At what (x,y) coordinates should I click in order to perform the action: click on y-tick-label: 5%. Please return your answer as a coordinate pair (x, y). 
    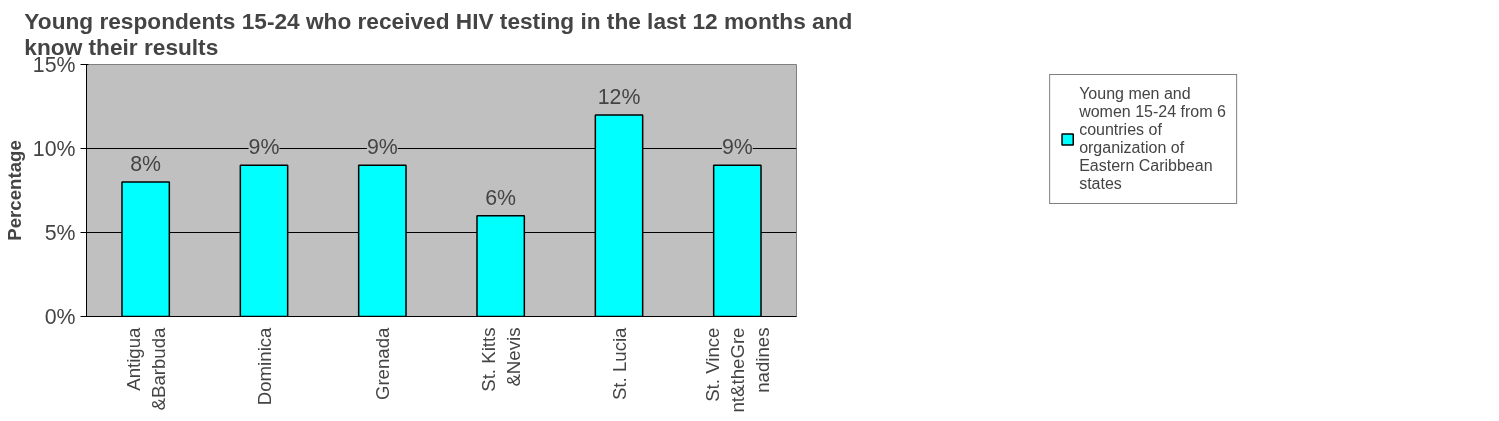
    Looking at the image, I should click on (60, 232).